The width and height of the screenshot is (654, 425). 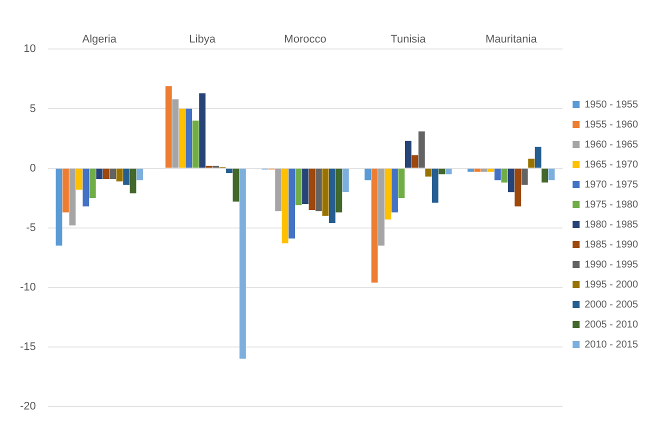 I want to click on x-tick-label: Tunisia, so click(x=408, y=40).